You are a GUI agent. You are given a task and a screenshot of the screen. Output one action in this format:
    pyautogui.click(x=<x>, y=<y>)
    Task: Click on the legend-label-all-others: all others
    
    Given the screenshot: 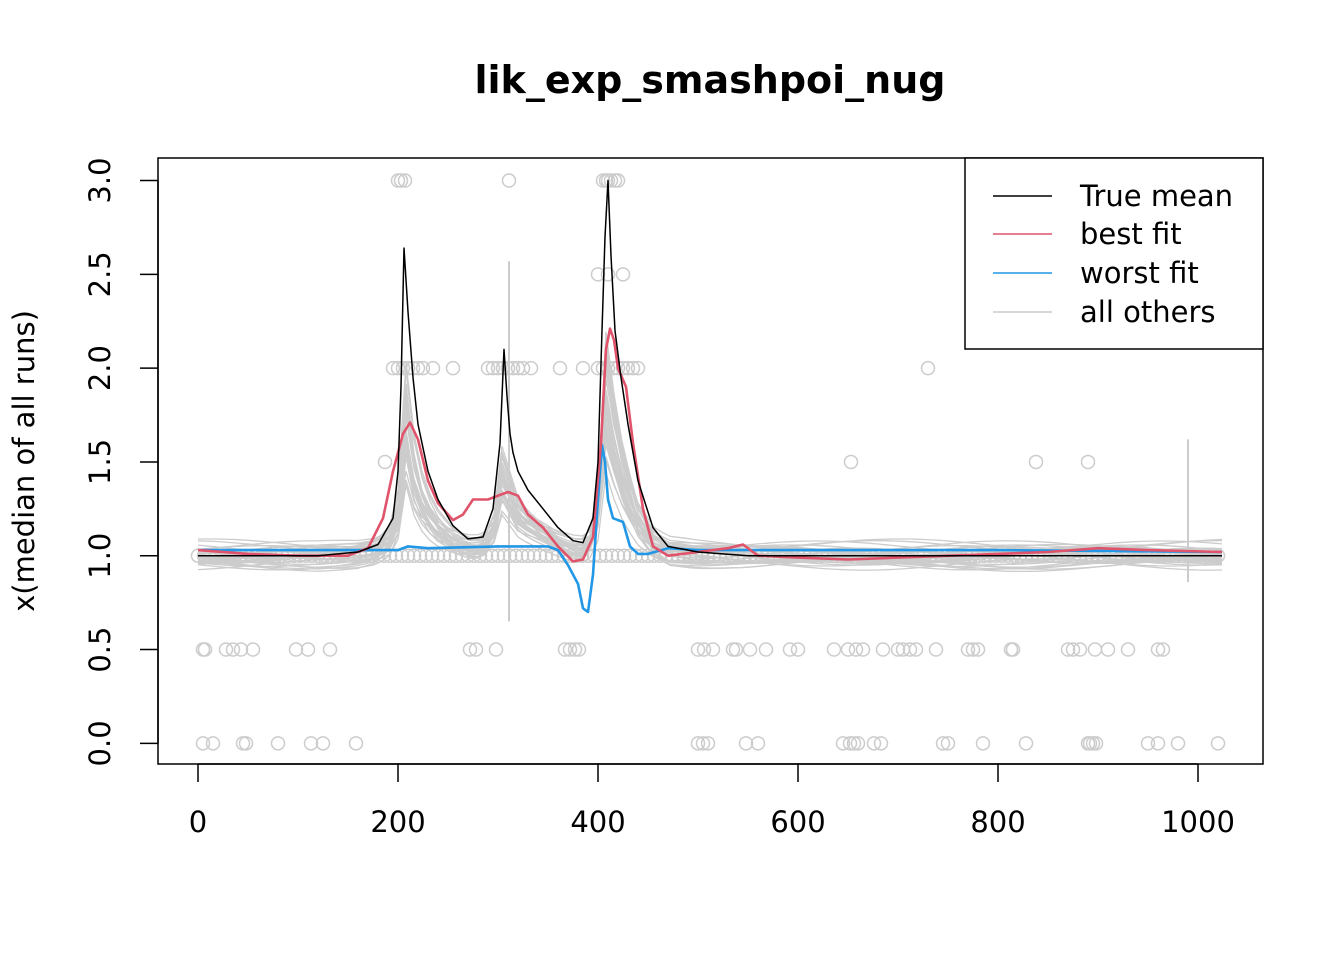 What is the action you would take?
    pyautogui.click(x=1147, y=312)
    